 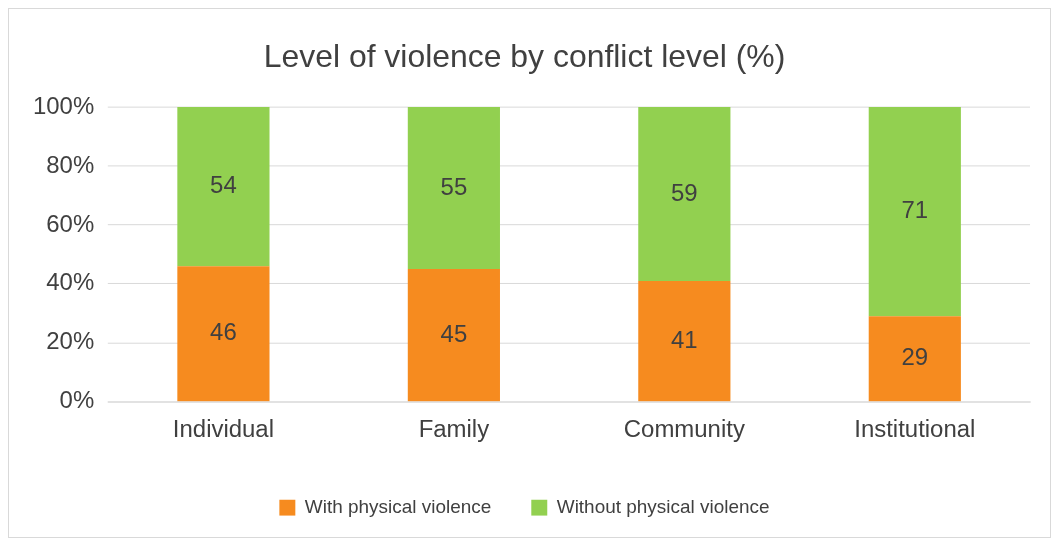 I want to click on y-tick-label: 0%, so click(x=77, y=400).